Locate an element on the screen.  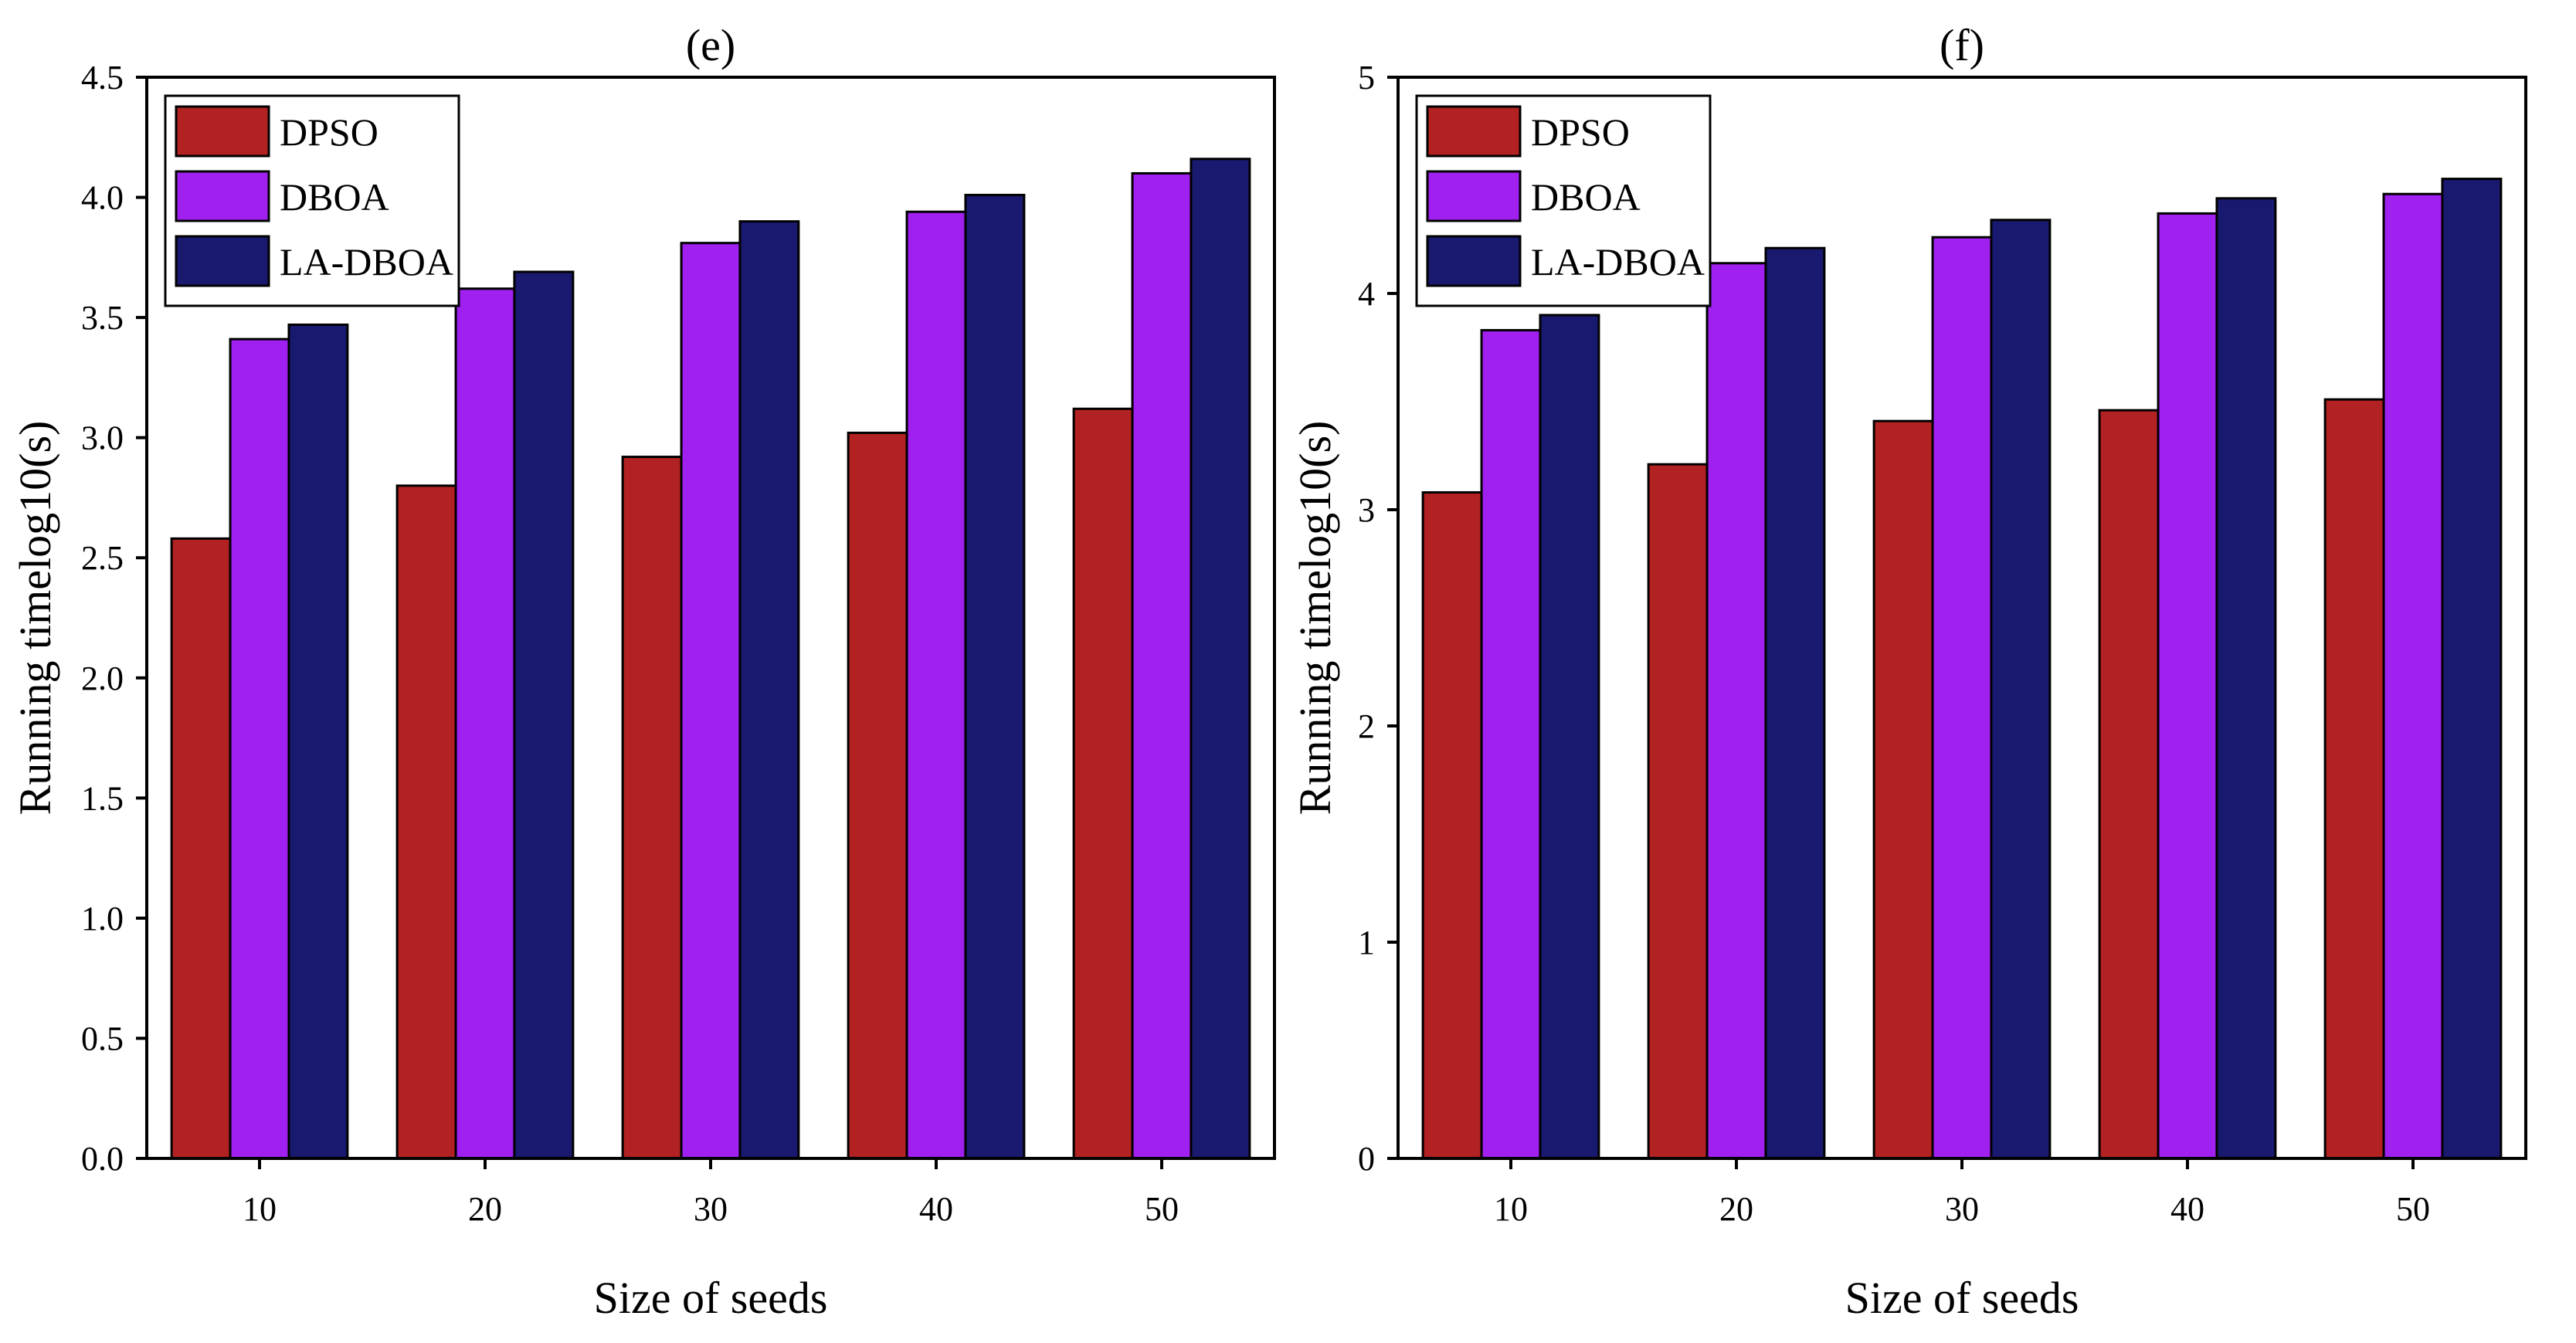
y-tick-label: 0.5 is located at coordinates (102, 1038).